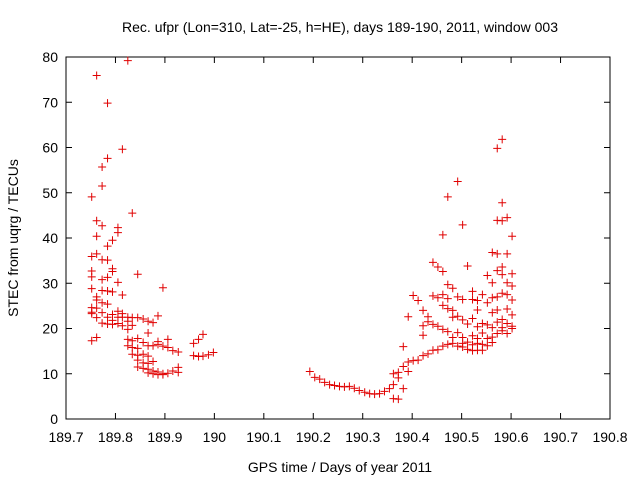 This screenshot has height=480, width=640. I want to click on y-tick-label: 70, so click(50, 102).